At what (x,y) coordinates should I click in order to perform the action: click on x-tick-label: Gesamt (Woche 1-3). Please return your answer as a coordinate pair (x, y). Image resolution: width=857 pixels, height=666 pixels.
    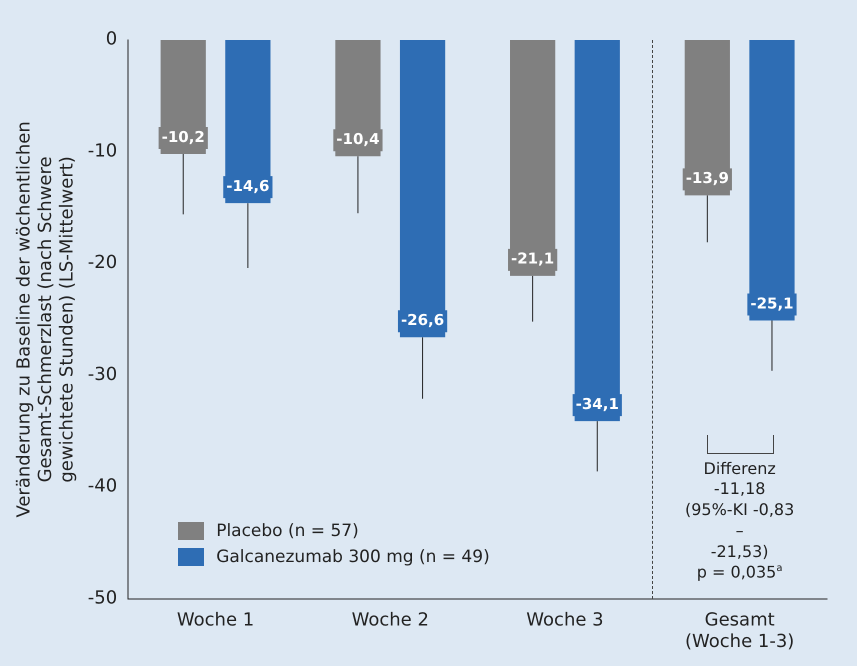
    Looking at the image, I should click on (739, 630).